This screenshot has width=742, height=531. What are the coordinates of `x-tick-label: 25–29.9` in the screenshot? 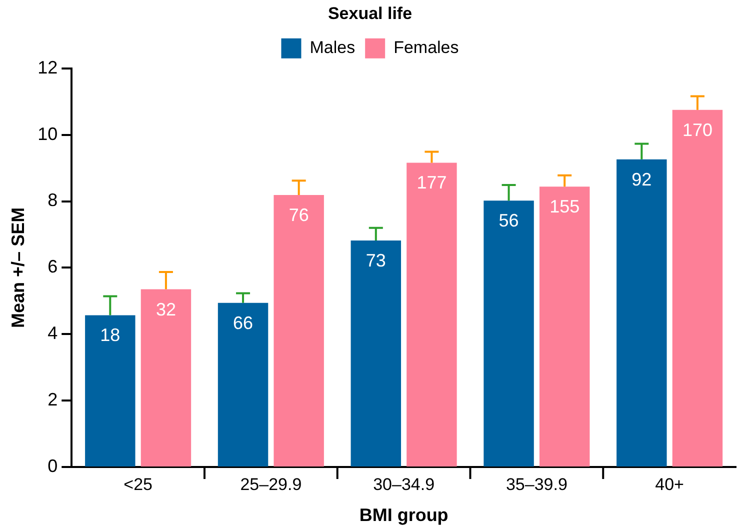 It's located at (271, 484).